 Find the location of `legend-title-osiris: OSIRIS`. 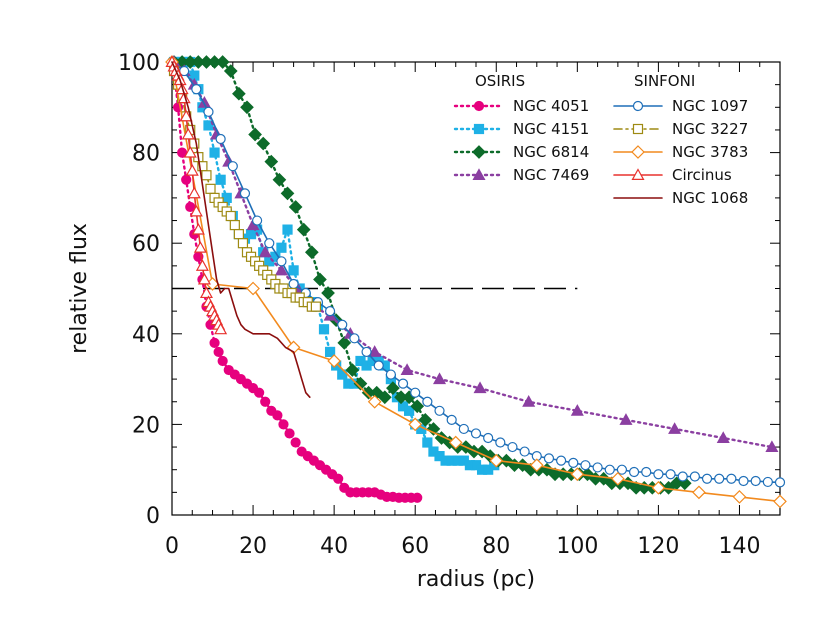

legend-title-osiris: OSIRIS is located at coordinates (500, 81).